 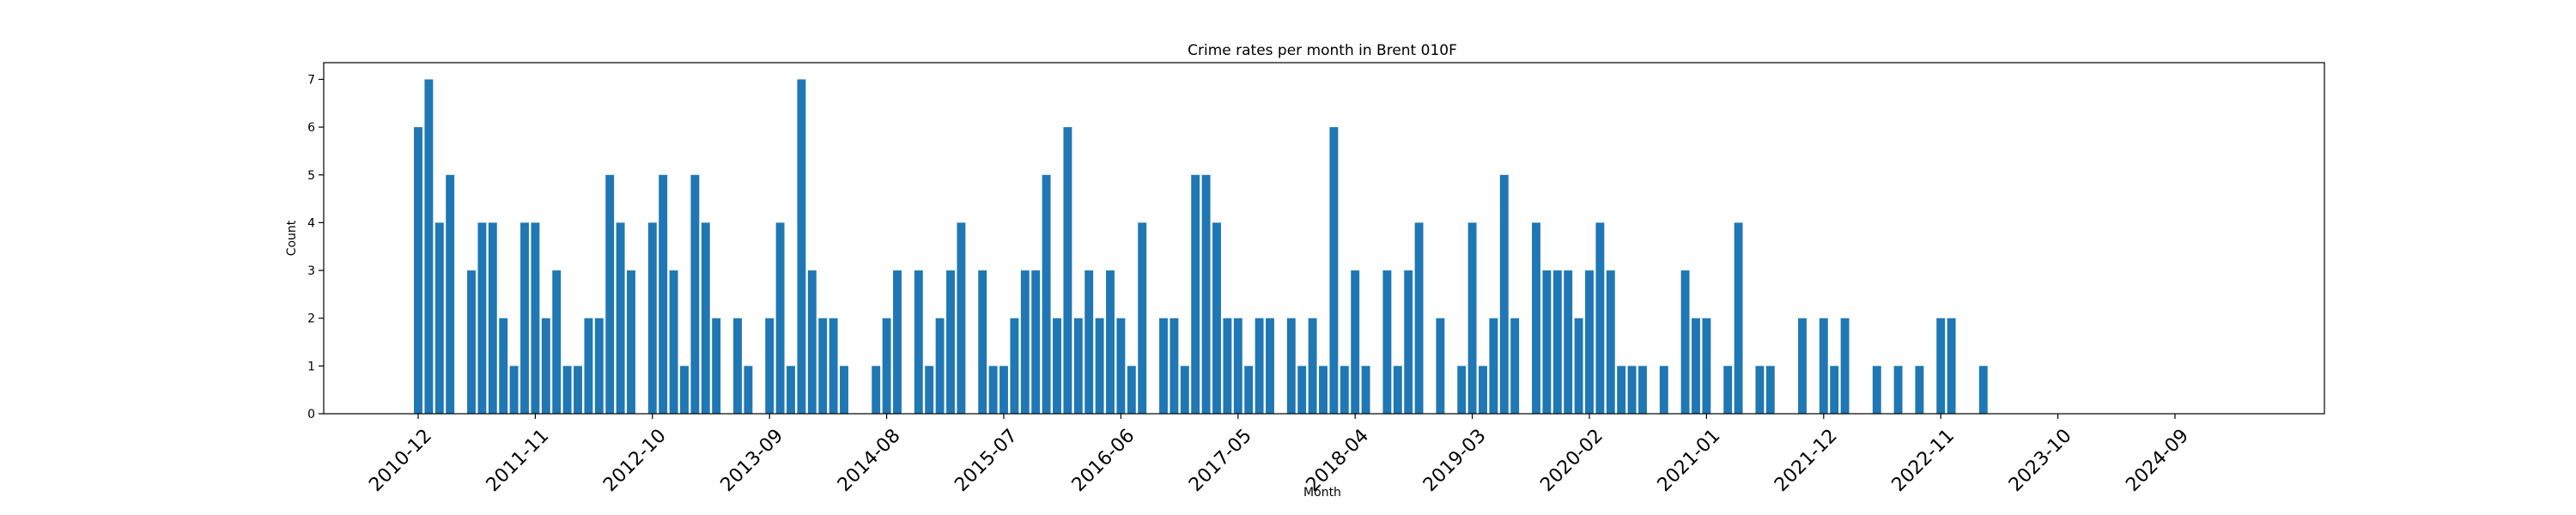 What do you see at coordinates (1323, 50) in the screenshot?
I see `chart-title: Crime rates per month in Brent 010F` at bounding box center [1323, 50].